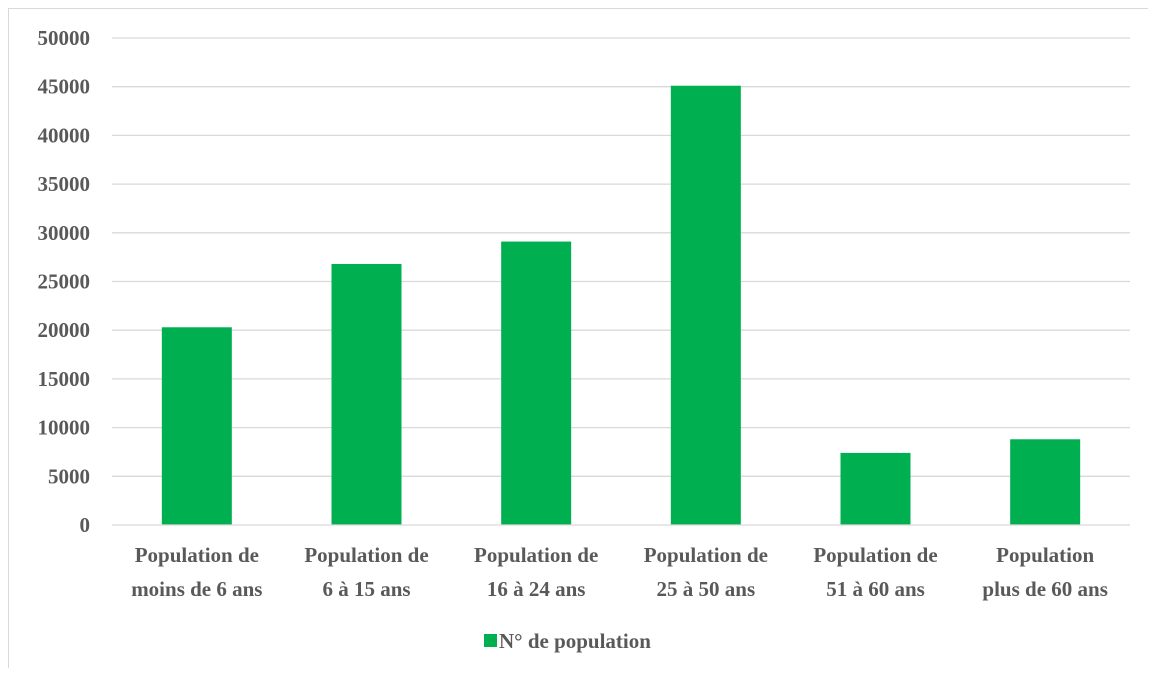  What do you see at coordinates (64, 428) in the screenshot?
I see `y-tick-label: 10000` at bounding box center [64, 428].